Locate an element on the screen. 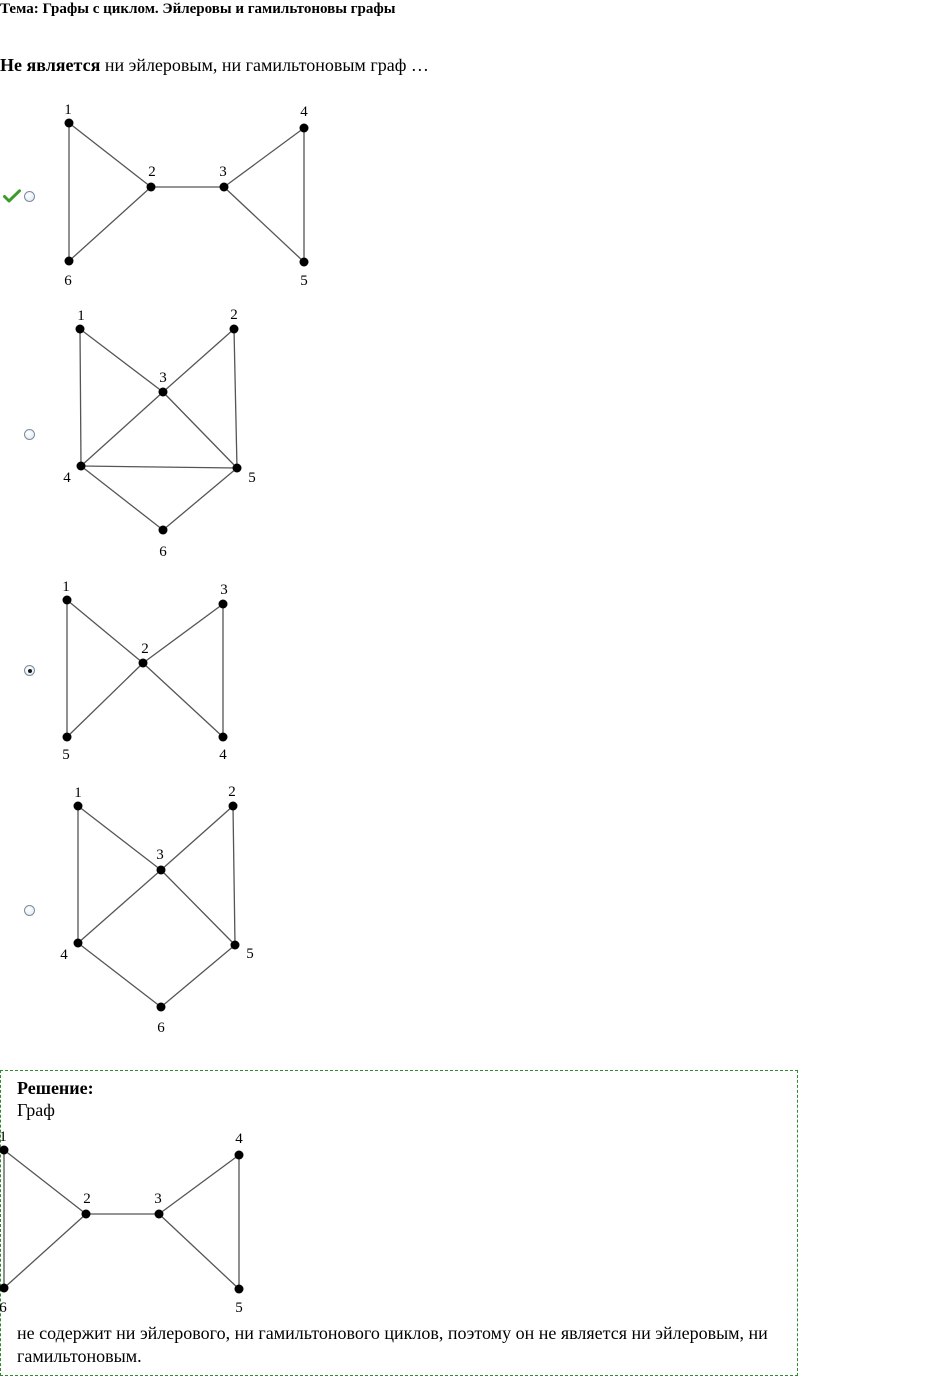 The height and width of the screenshot is (1377, 950). option-a-graph-vertex-label-4: 4 is located at coordinates (304, 112).